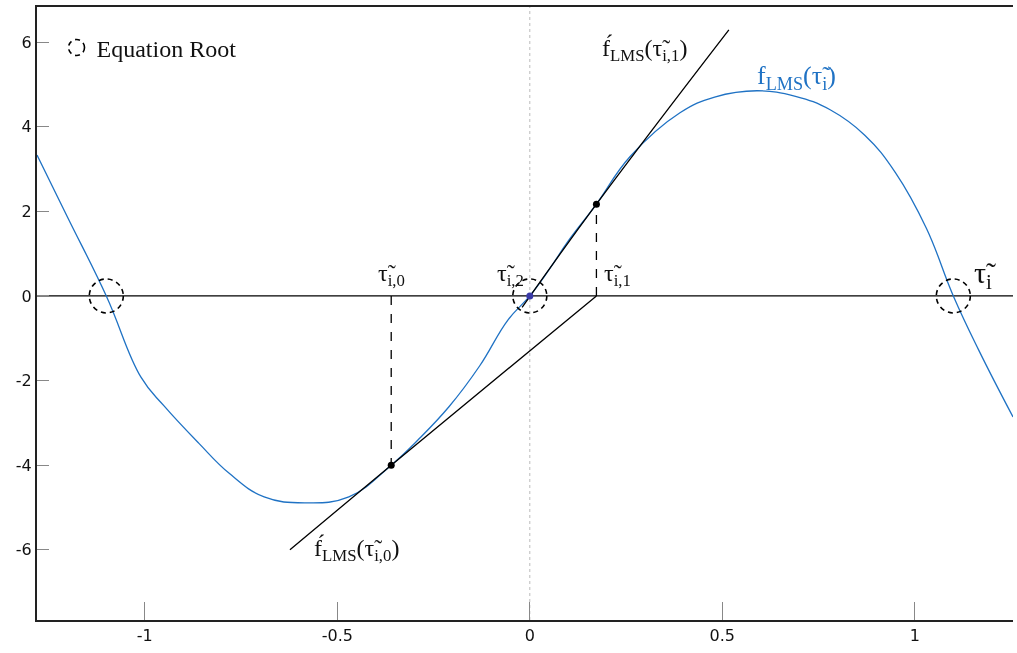 This screenshot has width=1017, height=653. Describe the element at coordinates (510, 275) in the screenshot. I see `annotation: τ̃$_{i,2}$` at that location.